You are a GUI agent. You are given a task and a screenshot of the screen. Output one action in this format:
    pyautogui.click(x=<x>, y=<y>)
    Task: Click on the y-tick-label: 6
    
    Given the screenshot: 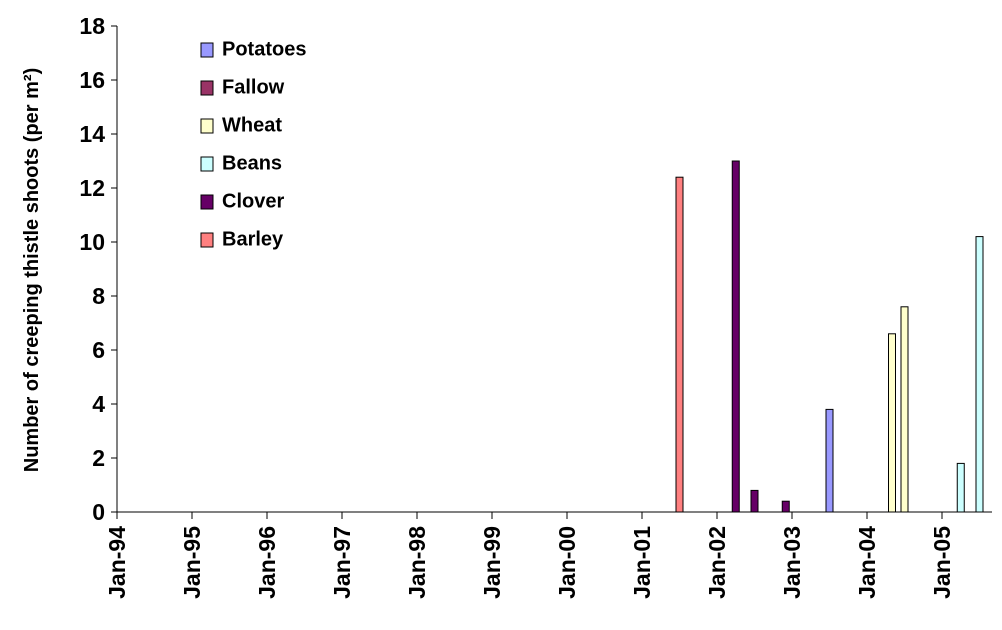 What is the action you would take?
    pyautogui.click(x=98, y=350)
    